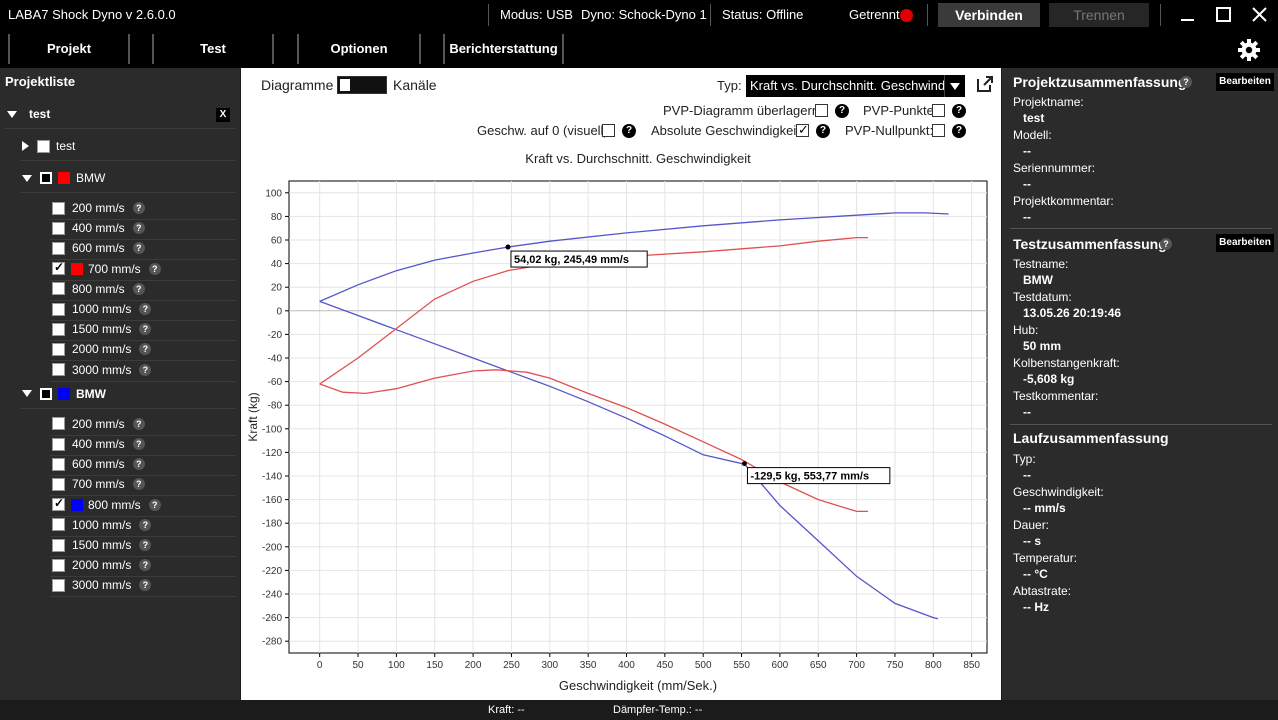  What do you see at coordinates (1224, 15) in the screenshot?
I see `maximize-icon` at bounding box center [1224, 15].